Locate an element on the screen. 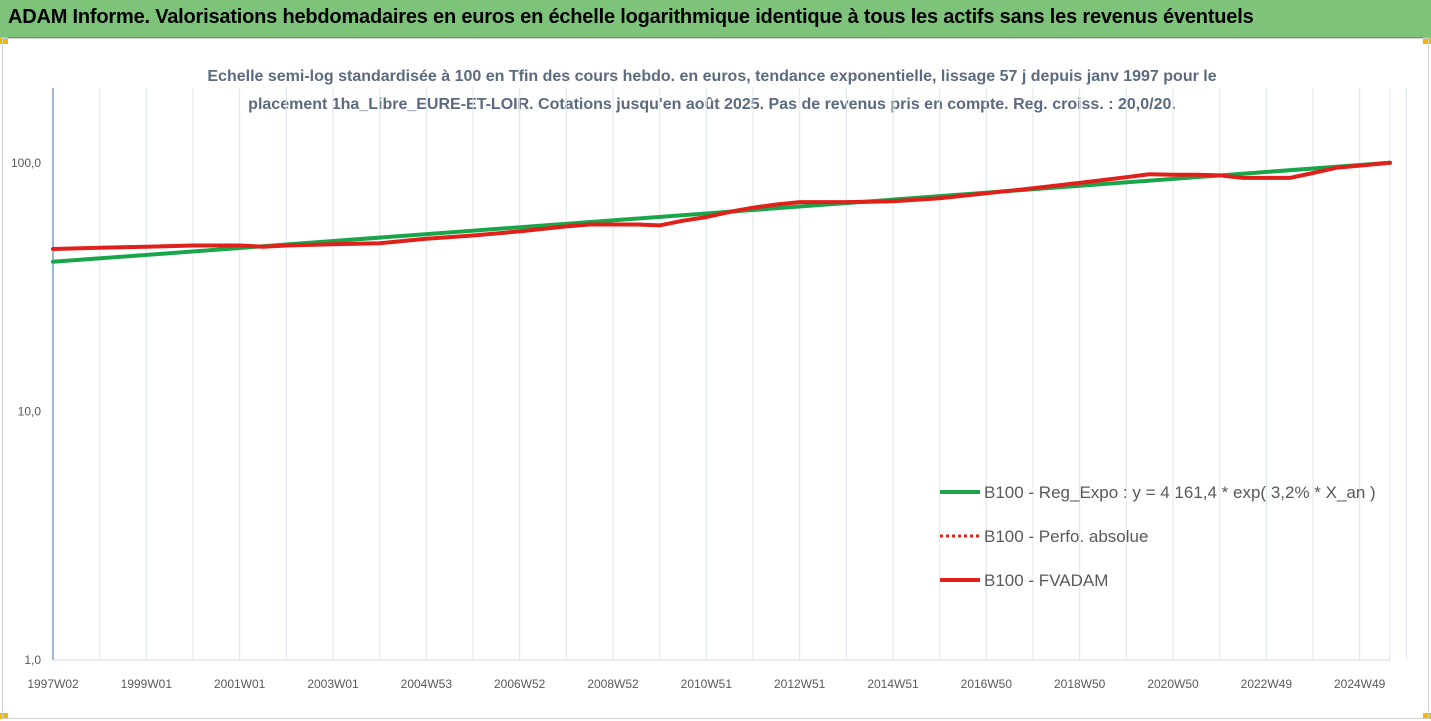  x-tick-label: 2004W53 is located at coordinates (427, 684).